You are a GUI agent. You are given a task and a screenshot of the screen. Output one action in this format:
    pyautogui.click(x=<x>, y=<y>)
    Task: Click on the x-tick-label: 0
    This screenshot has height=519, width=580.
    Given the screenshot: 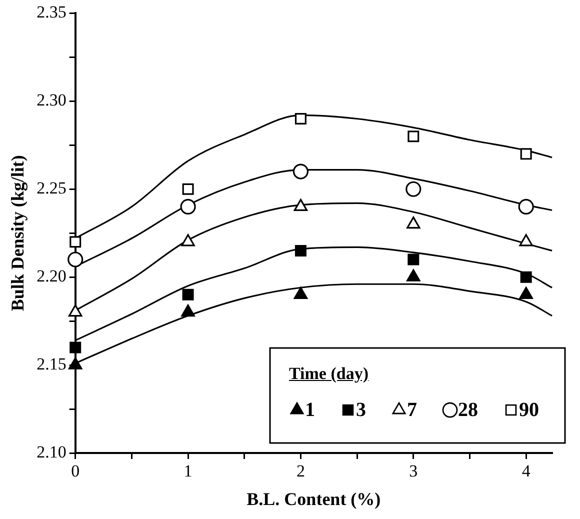 What is the action you would take?
    pyautogui.click(x=75, y=471)
    